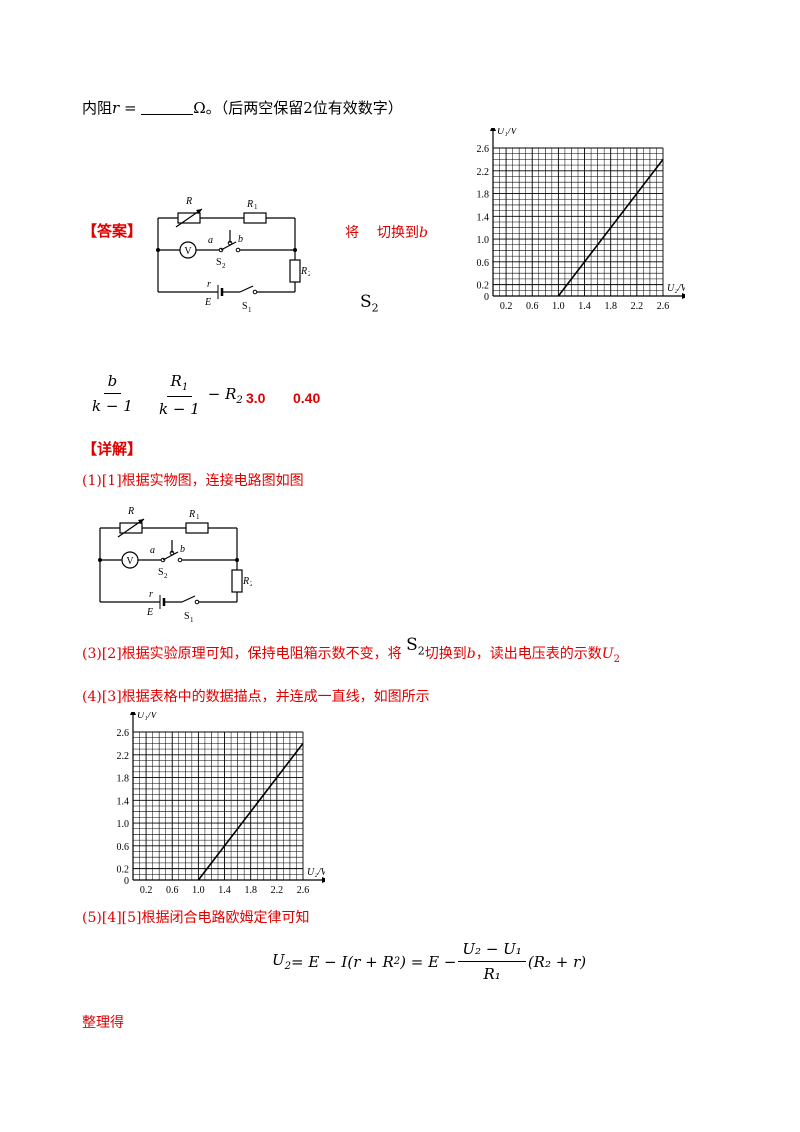  I want to click on line3-s2-sub: 2, so click(421, 651).